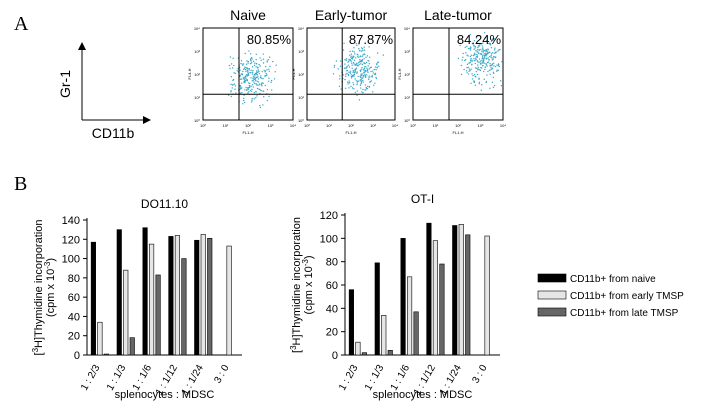  I want to click on plot-tick: 10², so click(458, 125).